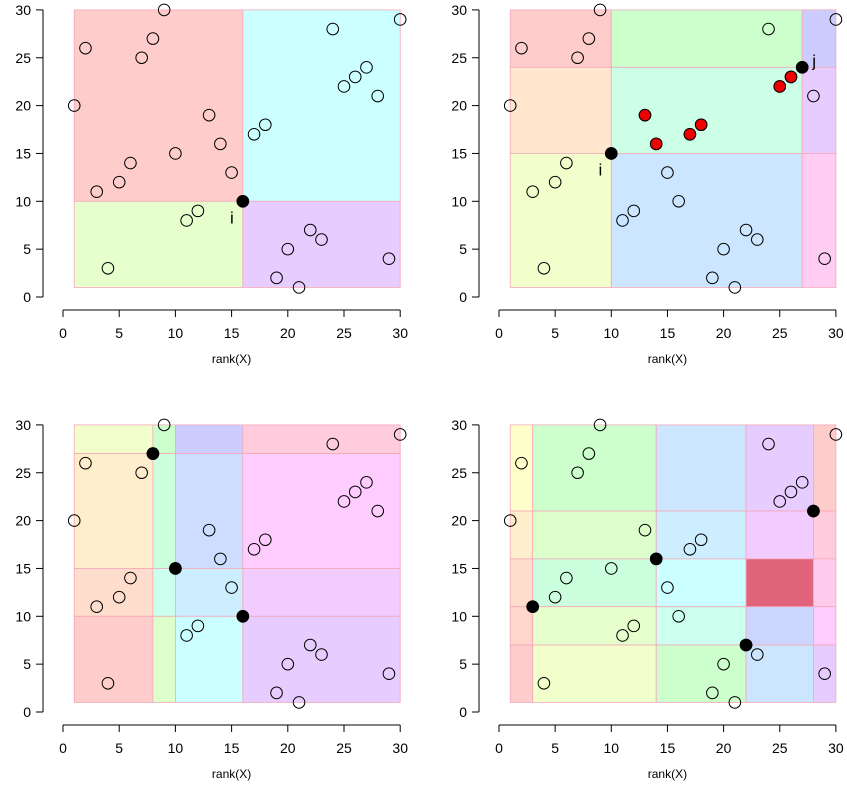 The height and width of the screenshot is (785, 847). Describe the element at coordinates (23, 58) in the screenshot. I see `y-tick-label: 25` at that location.